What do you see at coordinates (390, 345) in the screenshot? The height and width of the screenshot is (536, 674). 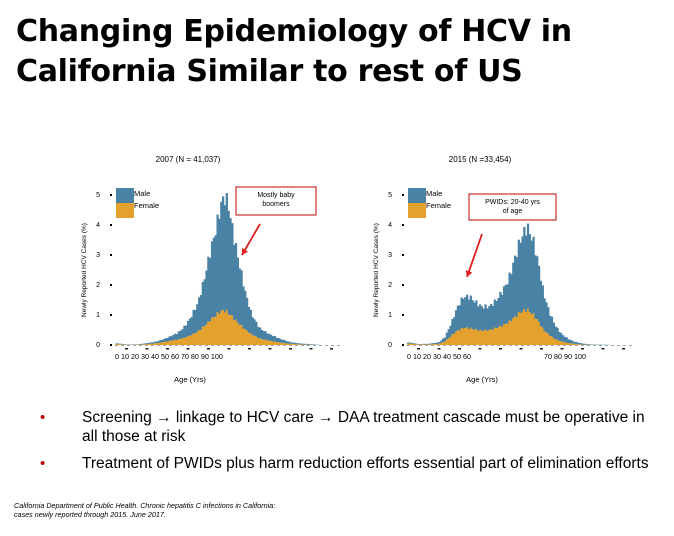 I see `y-tick-label: 0` at bounding box center [390, 345].